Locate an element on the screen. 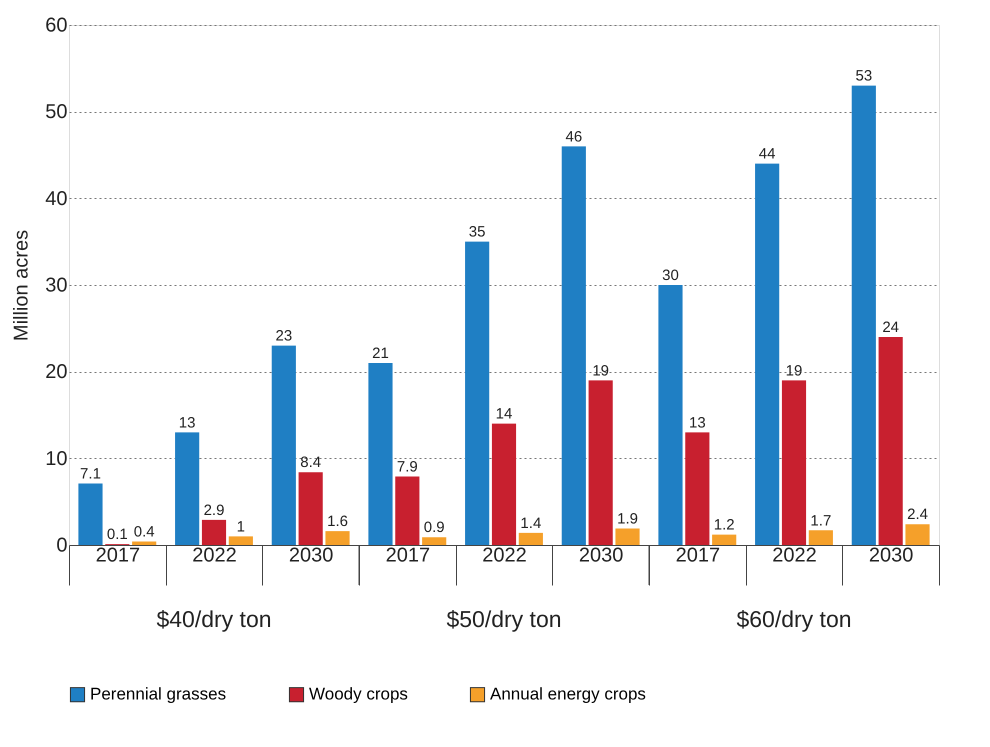 The height and width of the screenshot is (747, 990). y-tick-label: 10 is located at coordinates (56, 459).